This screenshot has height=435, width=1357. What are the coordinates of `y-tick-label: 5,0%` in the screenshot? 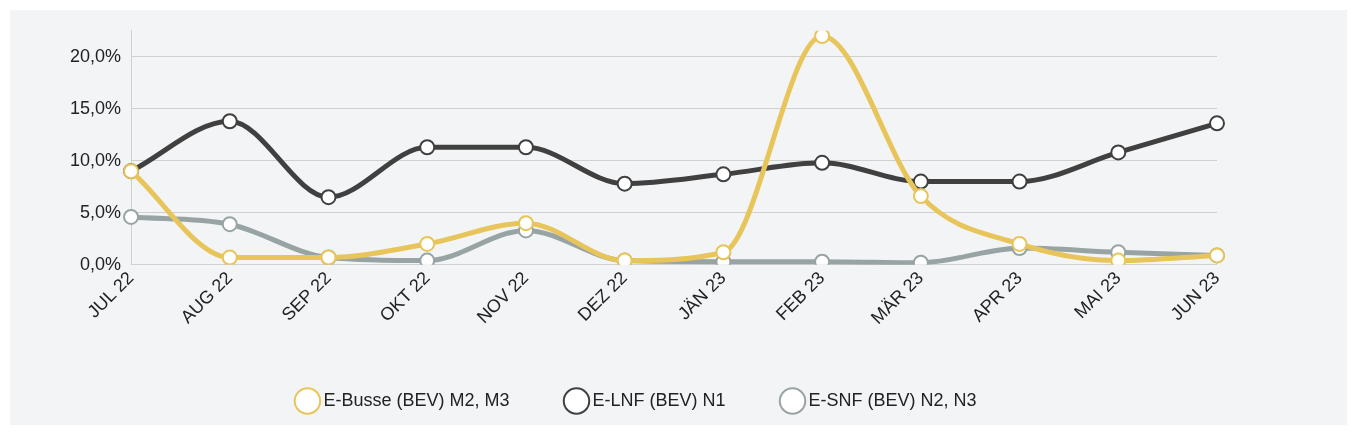 It's located at (101, 211).